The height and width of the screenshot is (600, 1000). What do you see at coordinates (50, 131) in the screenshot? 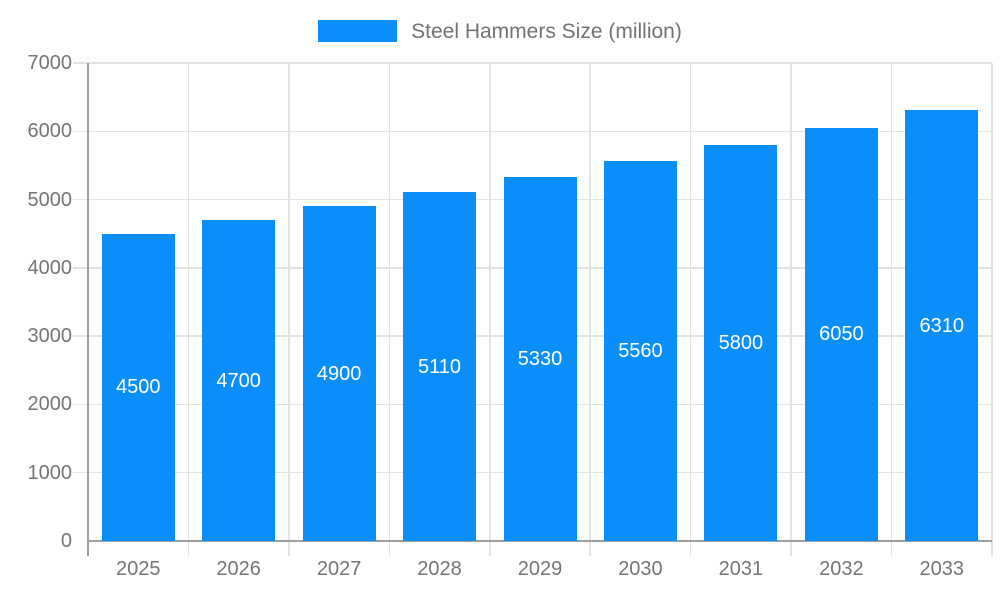
I see `y-tick-label: 6000` at bounding box center [50, 131].